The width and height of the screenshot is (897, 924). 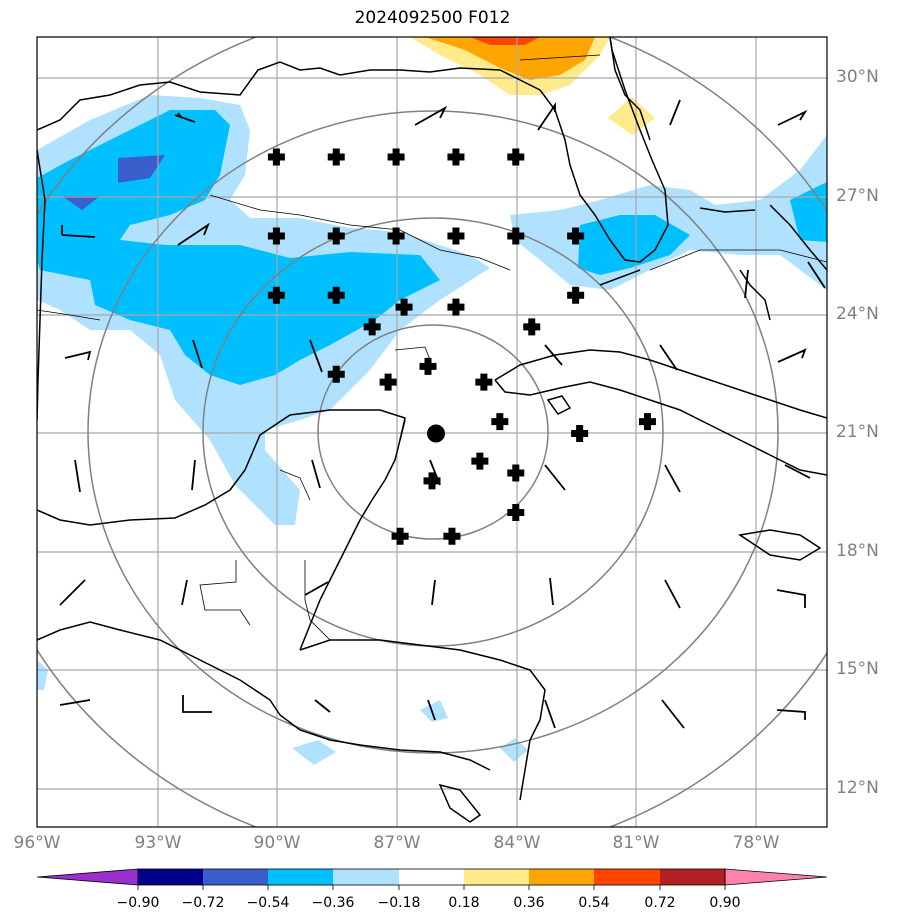 I want to click on lat-label: 21°N, so click(x=857, y=432).